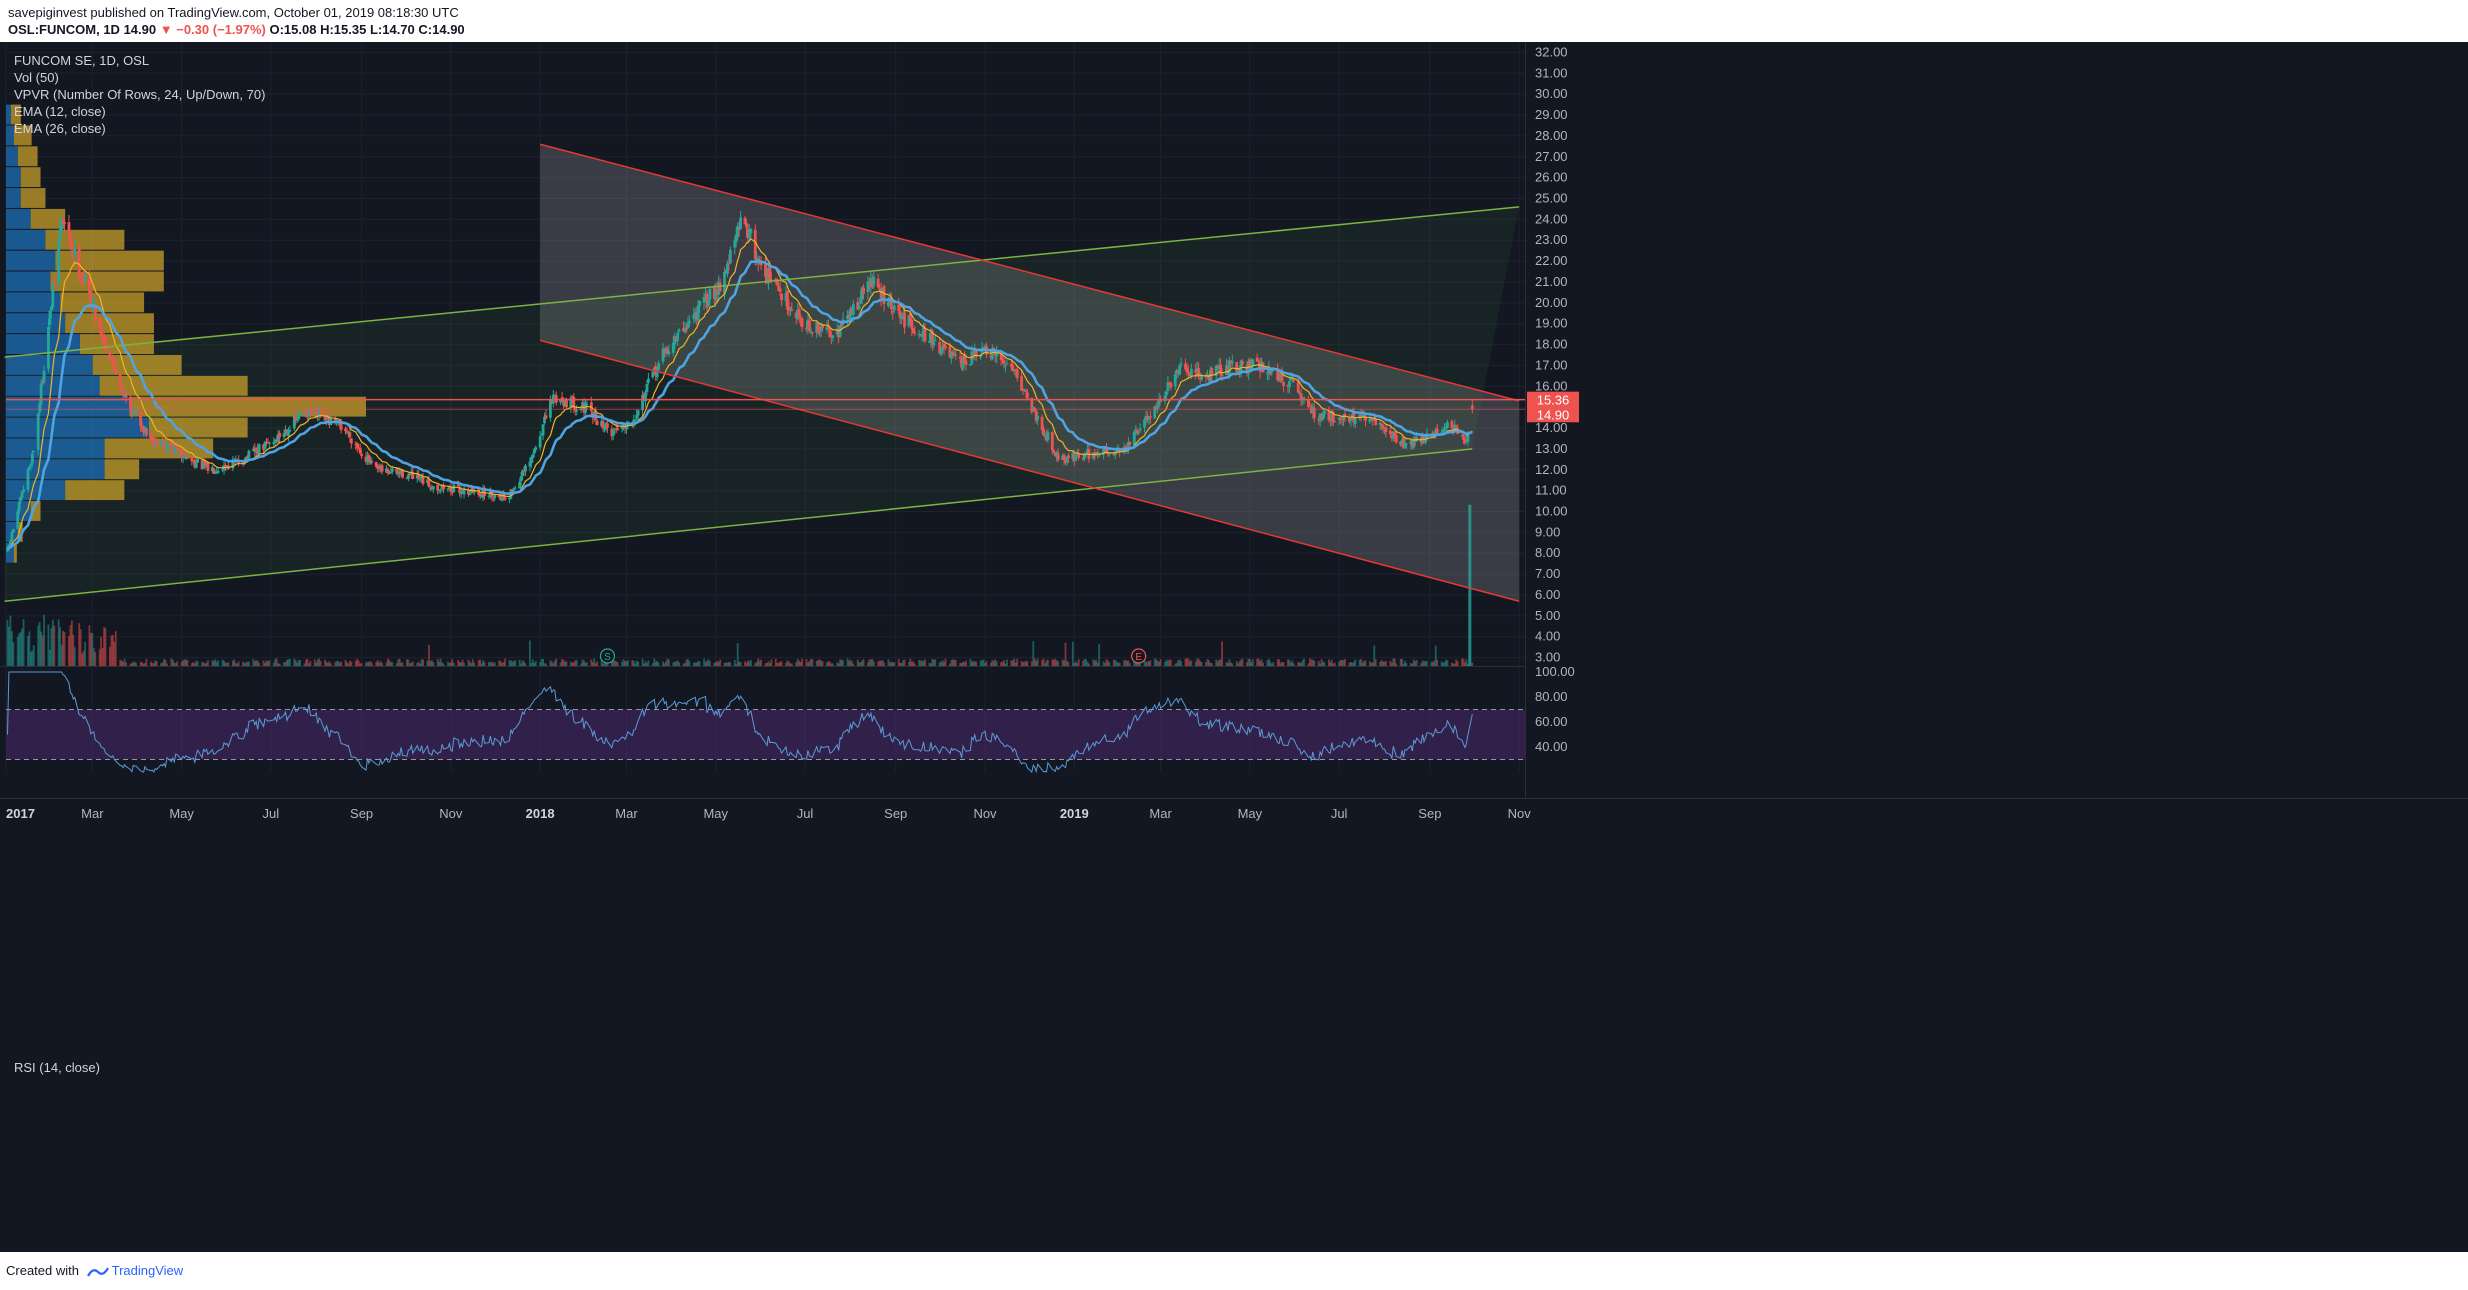 The image size is (2468, 1290). I want to click on tradingview-brand: TradingView, so click(147, 1270).